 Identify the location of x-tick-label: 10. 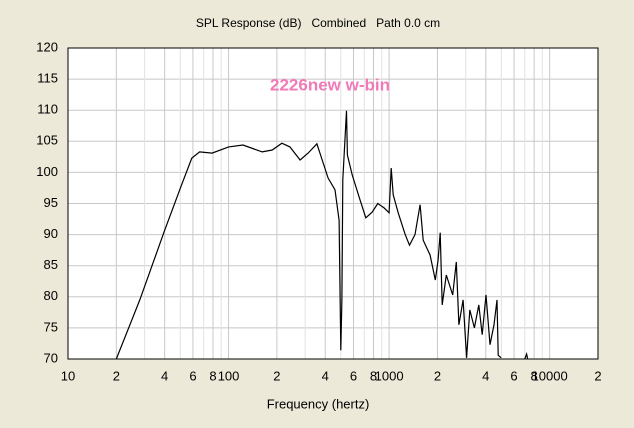
(68, 375).